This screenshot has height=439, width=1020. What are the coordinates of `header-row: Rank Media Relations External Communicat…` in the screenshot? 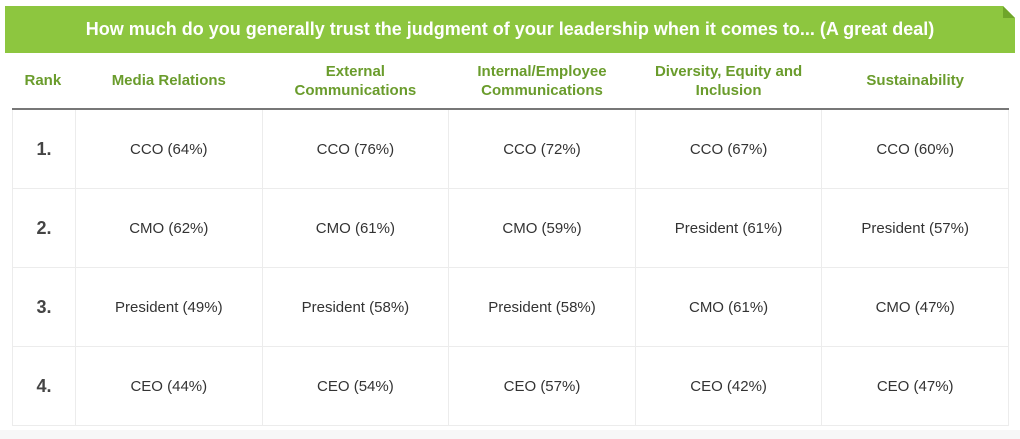 It's located at (510, 81).